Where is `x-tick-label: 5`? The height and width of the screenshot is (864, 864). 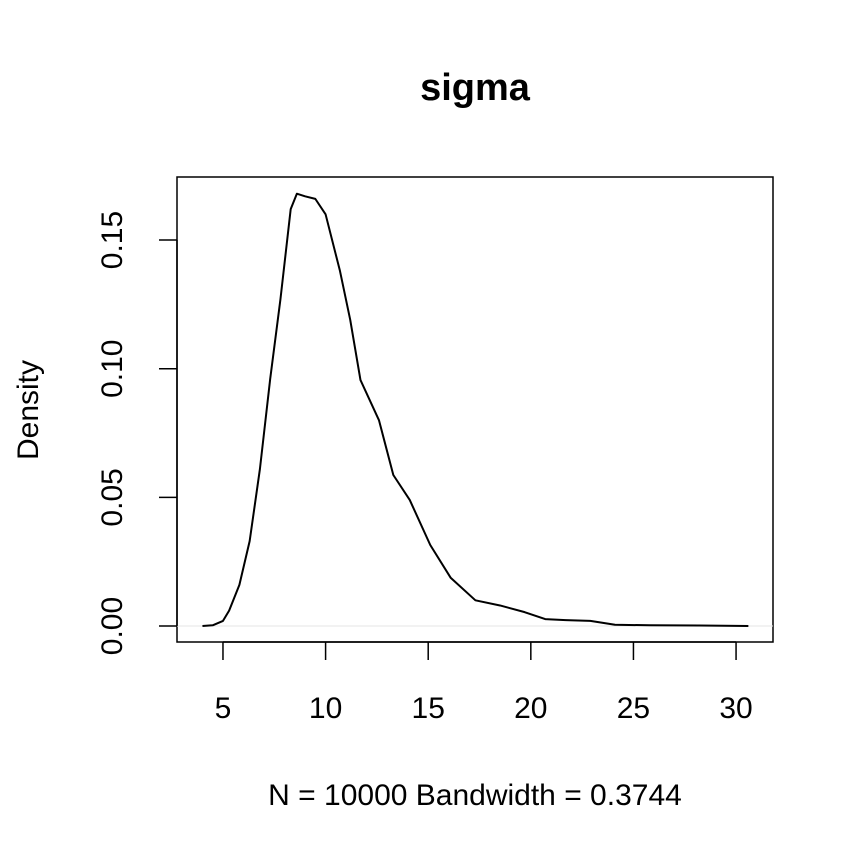 x-tick-label: 5 is located at coordinates (223, 708).